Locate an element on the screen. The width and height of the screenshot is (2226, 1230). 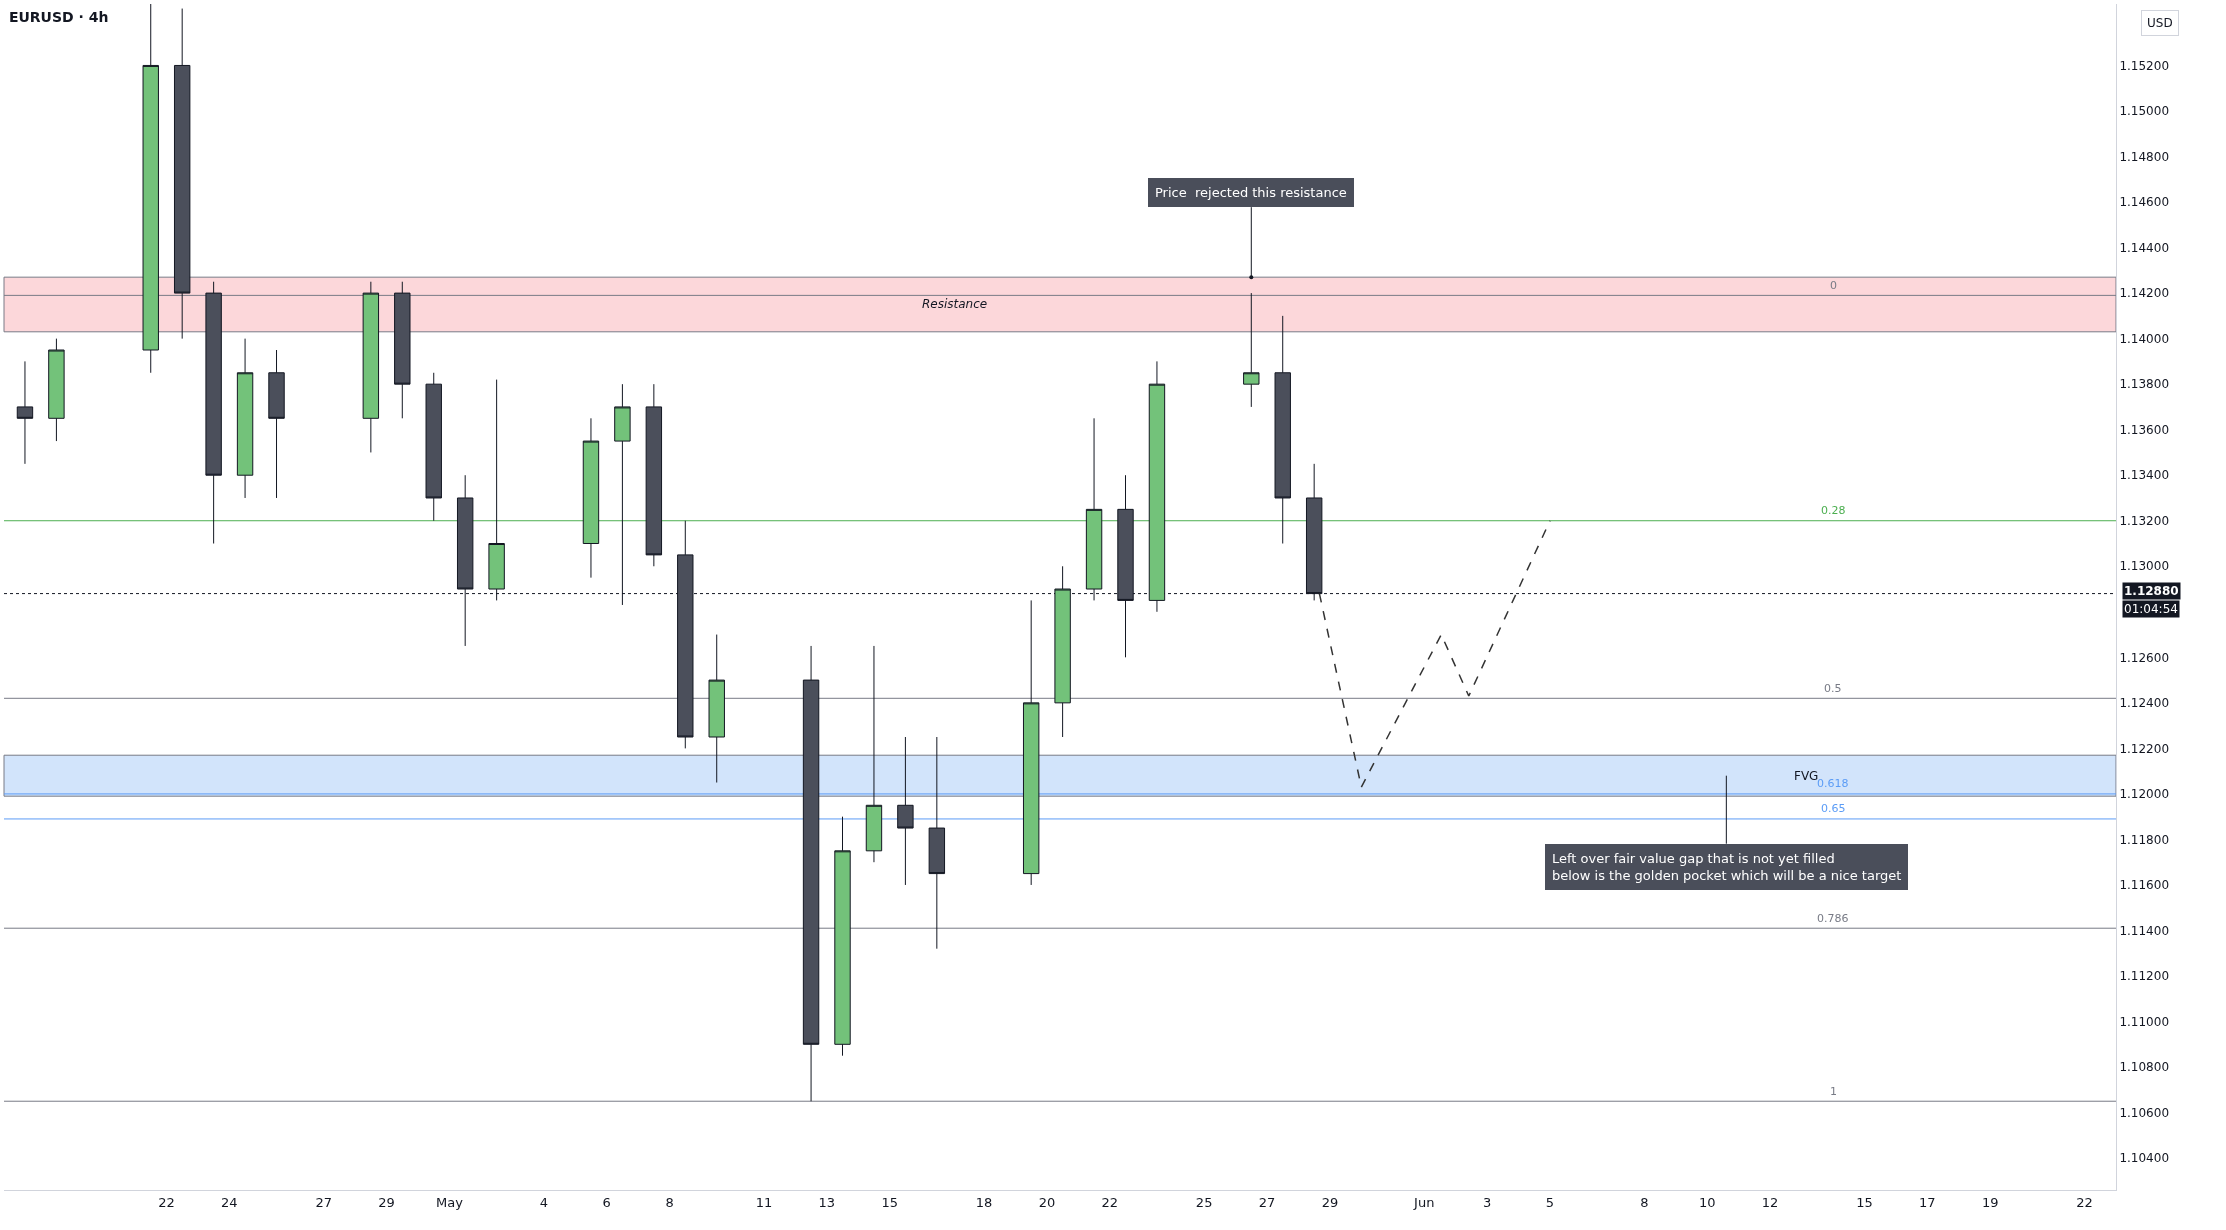
x-tick-label: 4 is located at coordinates (543, 1202).